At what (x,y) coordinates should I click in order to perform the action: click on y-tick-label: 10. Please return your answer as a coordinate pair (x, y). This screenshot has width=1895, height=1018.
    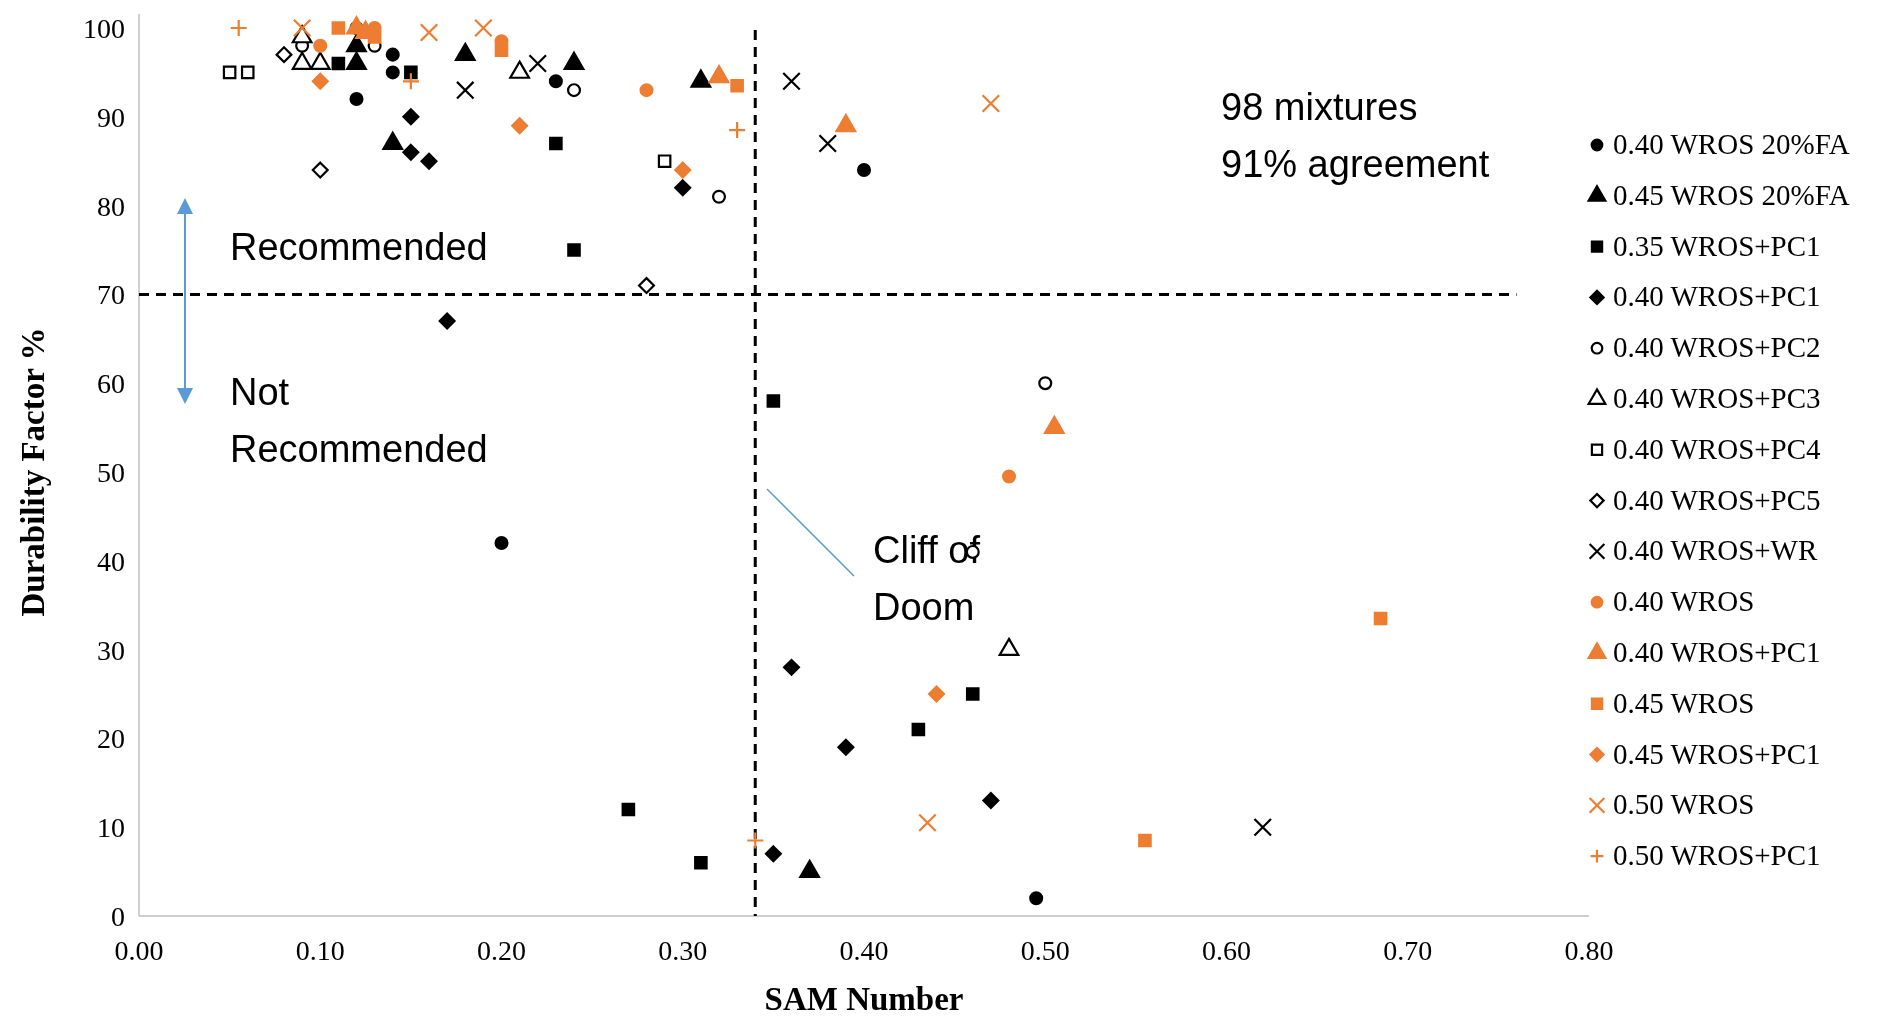
    Looking at the image, I should click on (111, 828).